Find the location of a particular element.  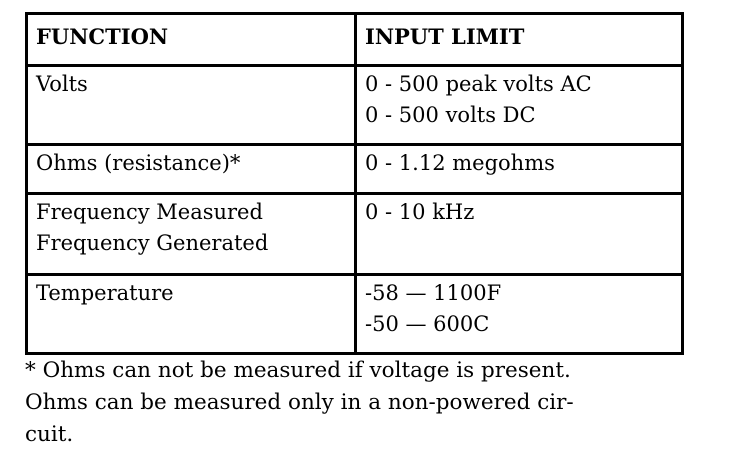

footnote-line: cuit. is located at coordinates (49, 434).